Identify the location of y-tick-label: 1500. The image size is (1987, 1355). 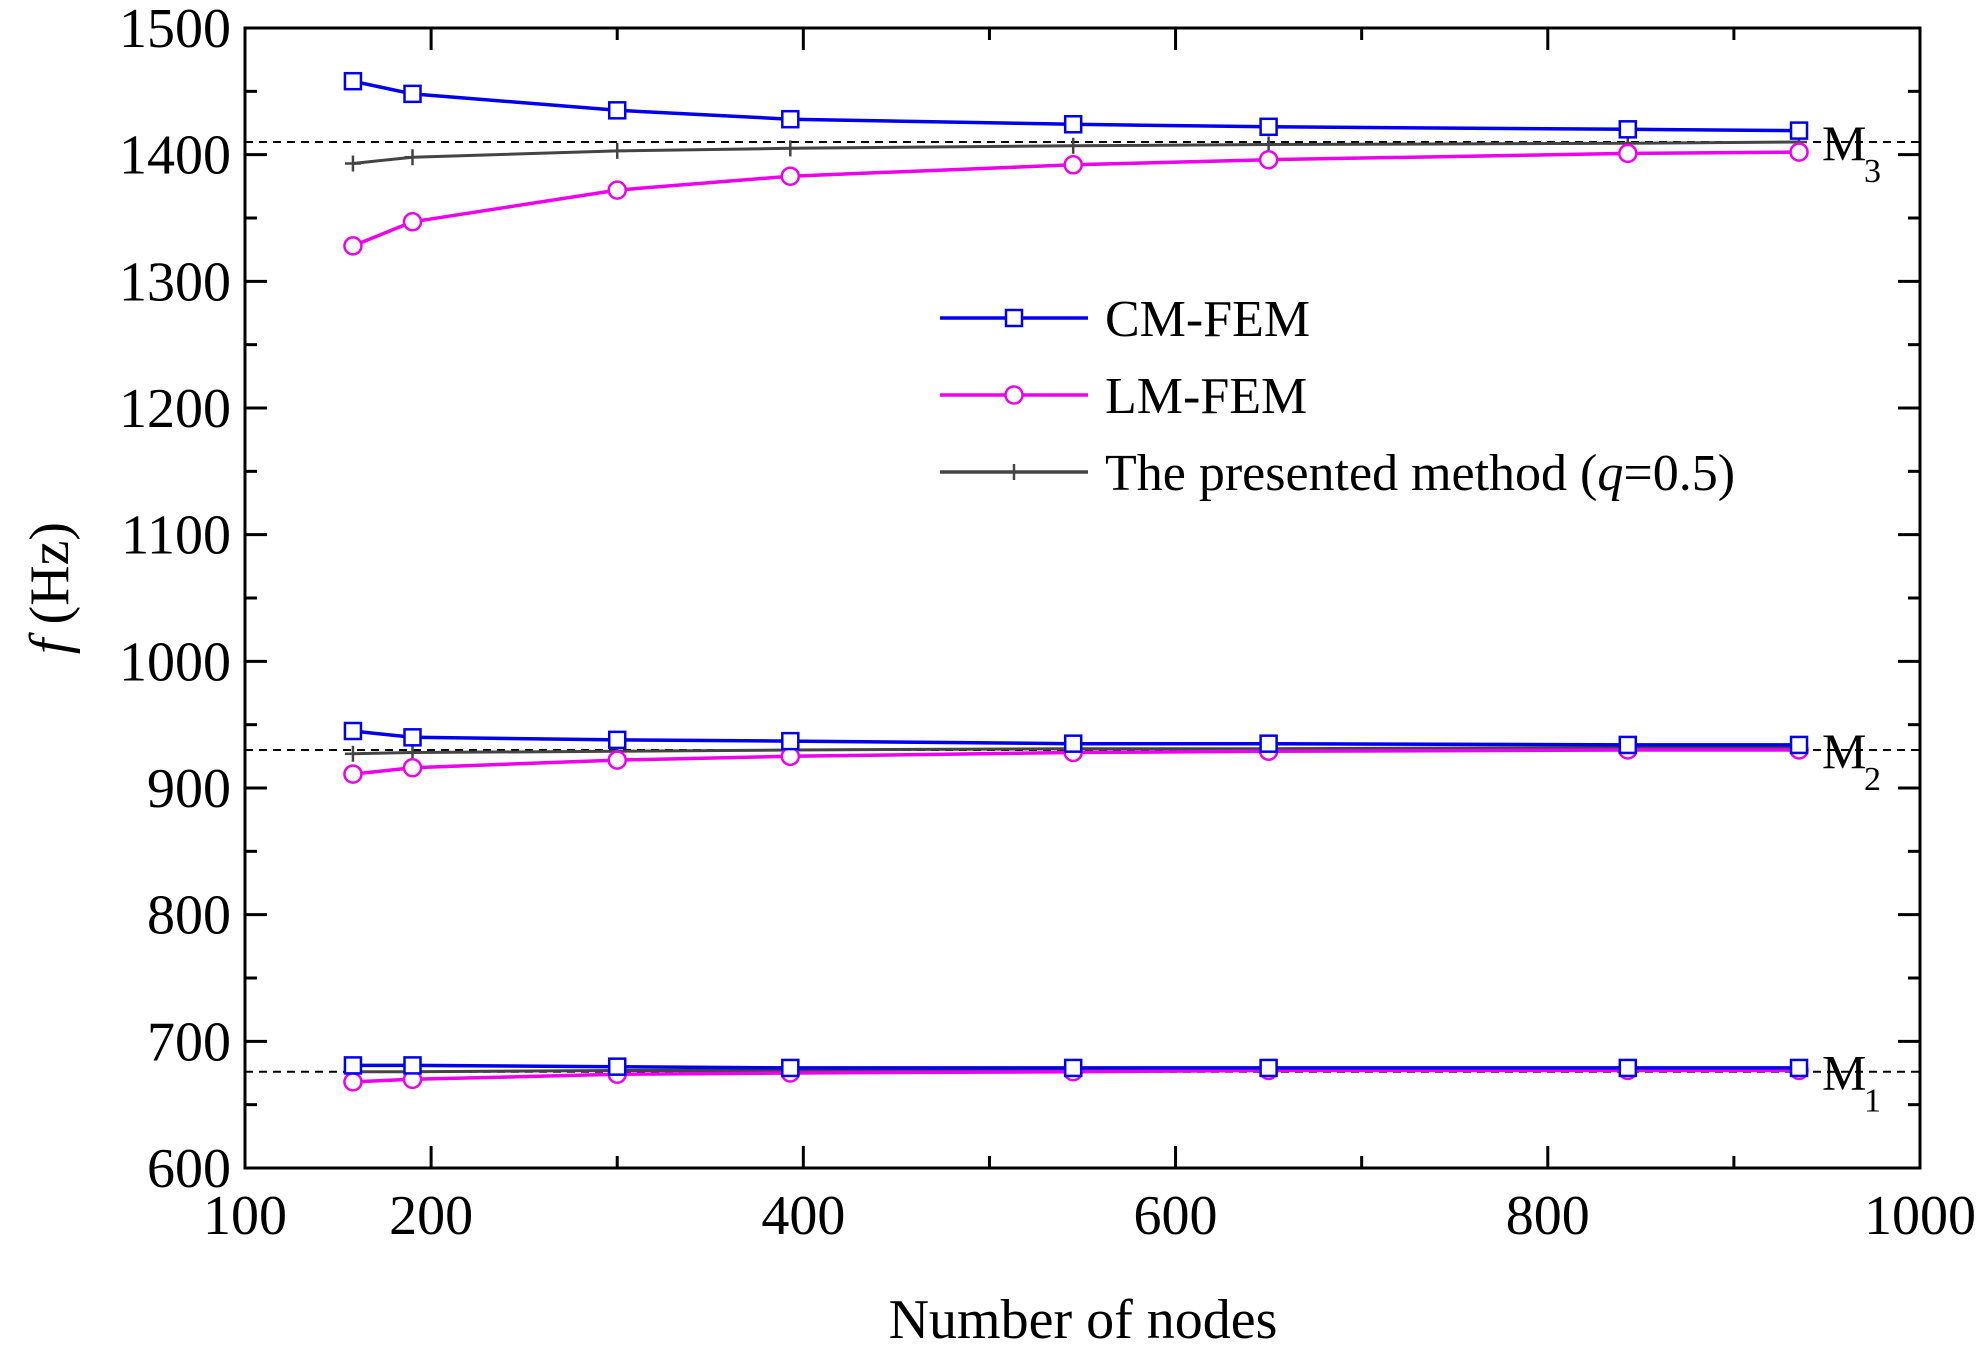
(175, 30).